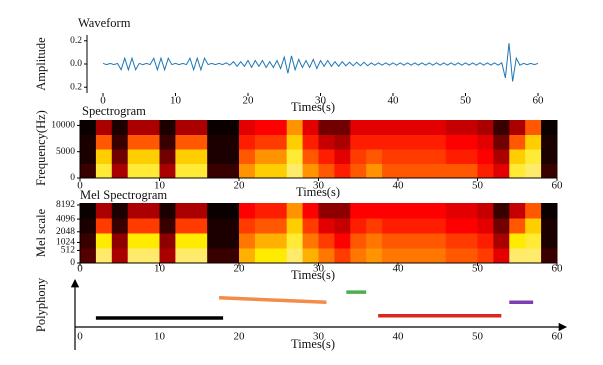 Image resolution: width=603 pixels, height=365 pixels. What do you see at coordinates (65, 232) in the screenshot?
I see `y-tick-label: 2048` at bounding box center [65, 232].